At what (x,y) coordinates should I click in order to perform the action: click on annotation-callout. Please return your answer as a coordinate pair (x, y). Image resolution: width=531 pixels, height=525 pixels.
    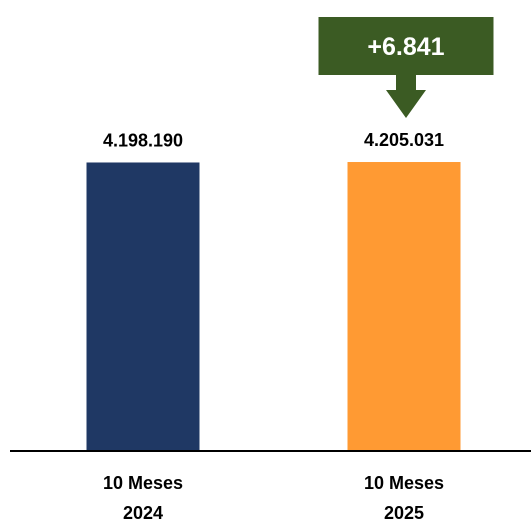
    Looking at the image, I should click on (406, 67).